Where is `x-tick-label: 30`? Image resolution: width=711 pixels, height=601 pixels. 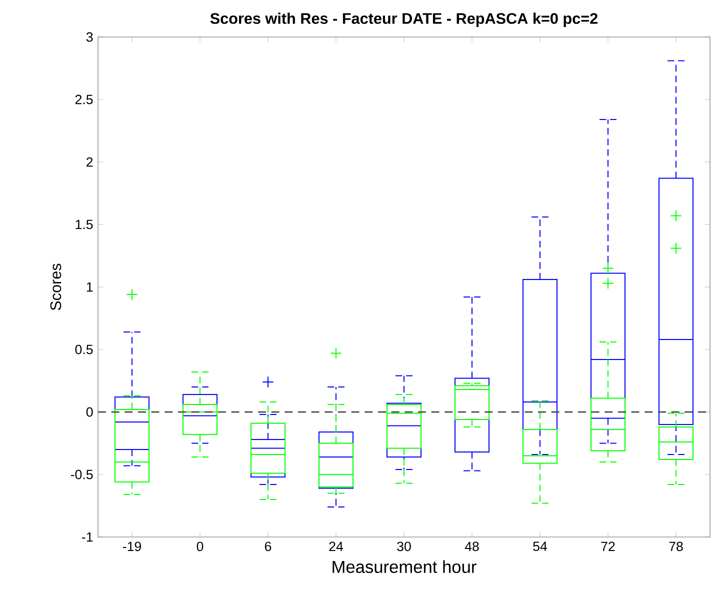 x-tick-label: 30 is located at coordinates (404, 547).